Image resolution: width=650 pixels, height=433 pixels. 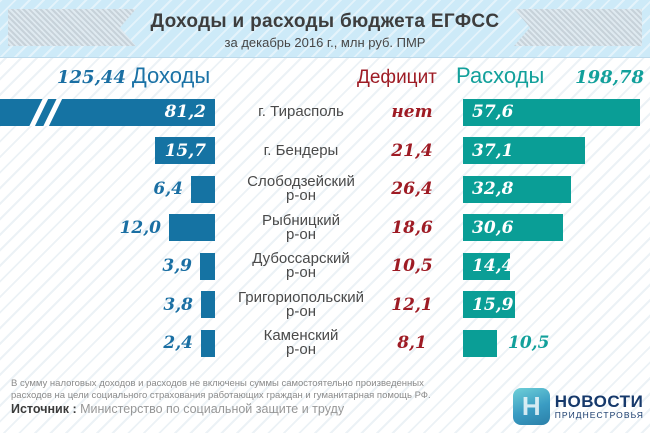 I want to click on region-name: Рыбницкий, so click(x=301, y=220).